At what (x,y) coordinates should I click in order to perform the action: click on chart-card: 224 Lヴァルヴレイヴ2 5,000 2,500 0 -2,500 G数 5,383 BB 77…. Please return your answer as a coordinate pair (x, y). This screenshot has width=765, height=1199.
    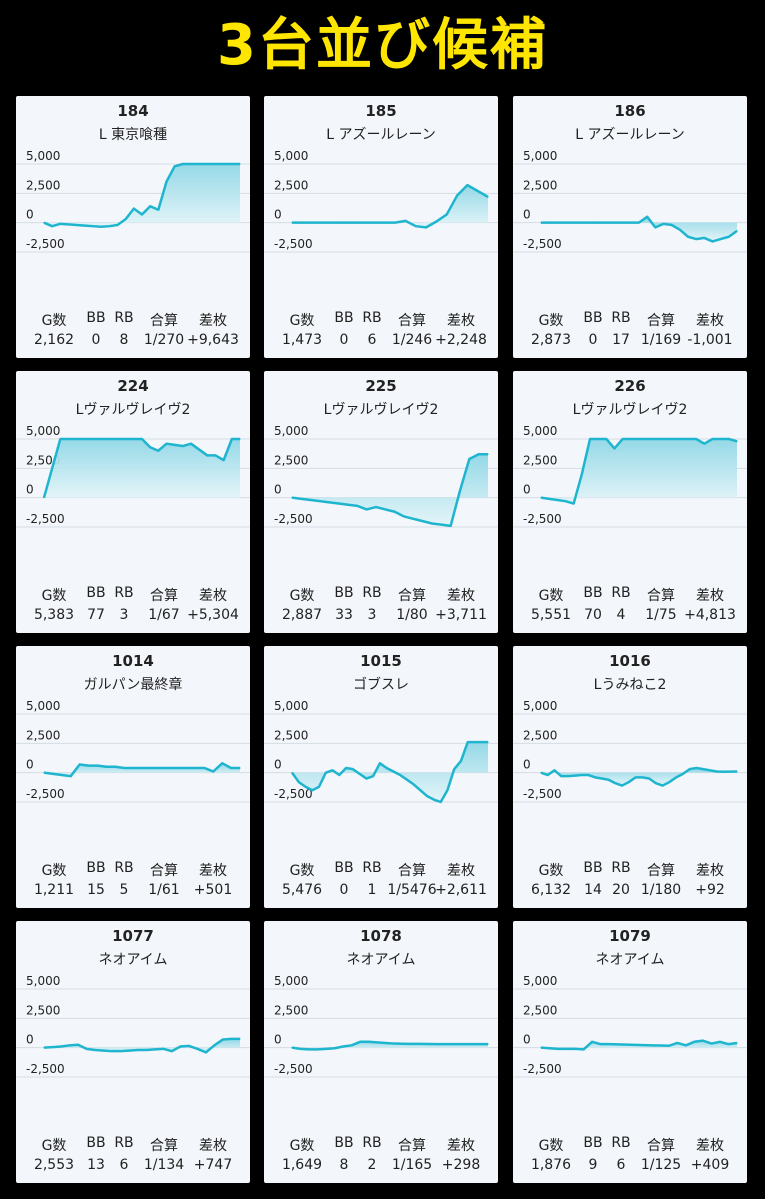
    Looking at the image, I should click on (133, 502).